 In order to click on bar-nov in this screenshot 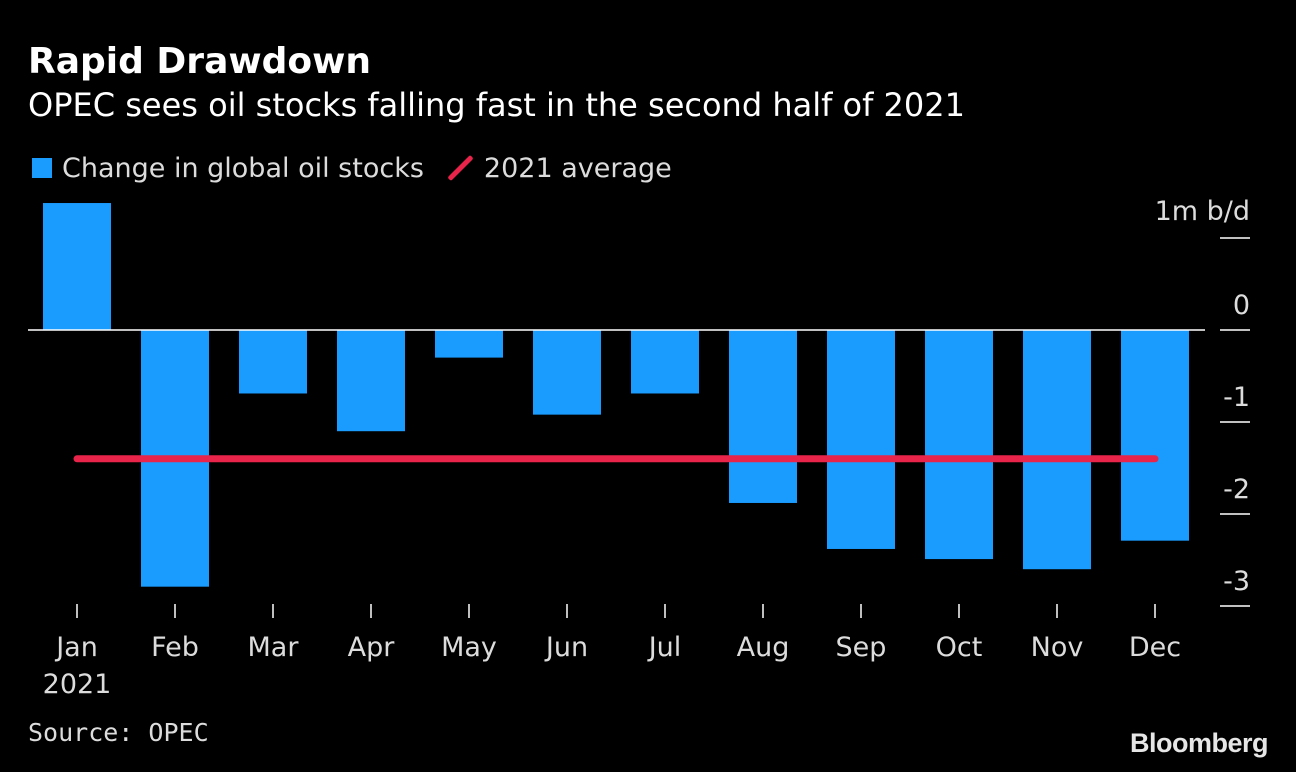, I will do `click(1057, 450)`.